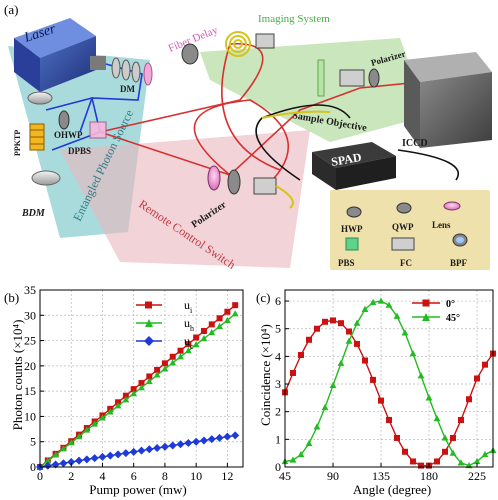  What do you see at coordinates (436, 318) in the screenshot?
I see `legend-series-45deg: 45°` at bounding box center [436, 318].